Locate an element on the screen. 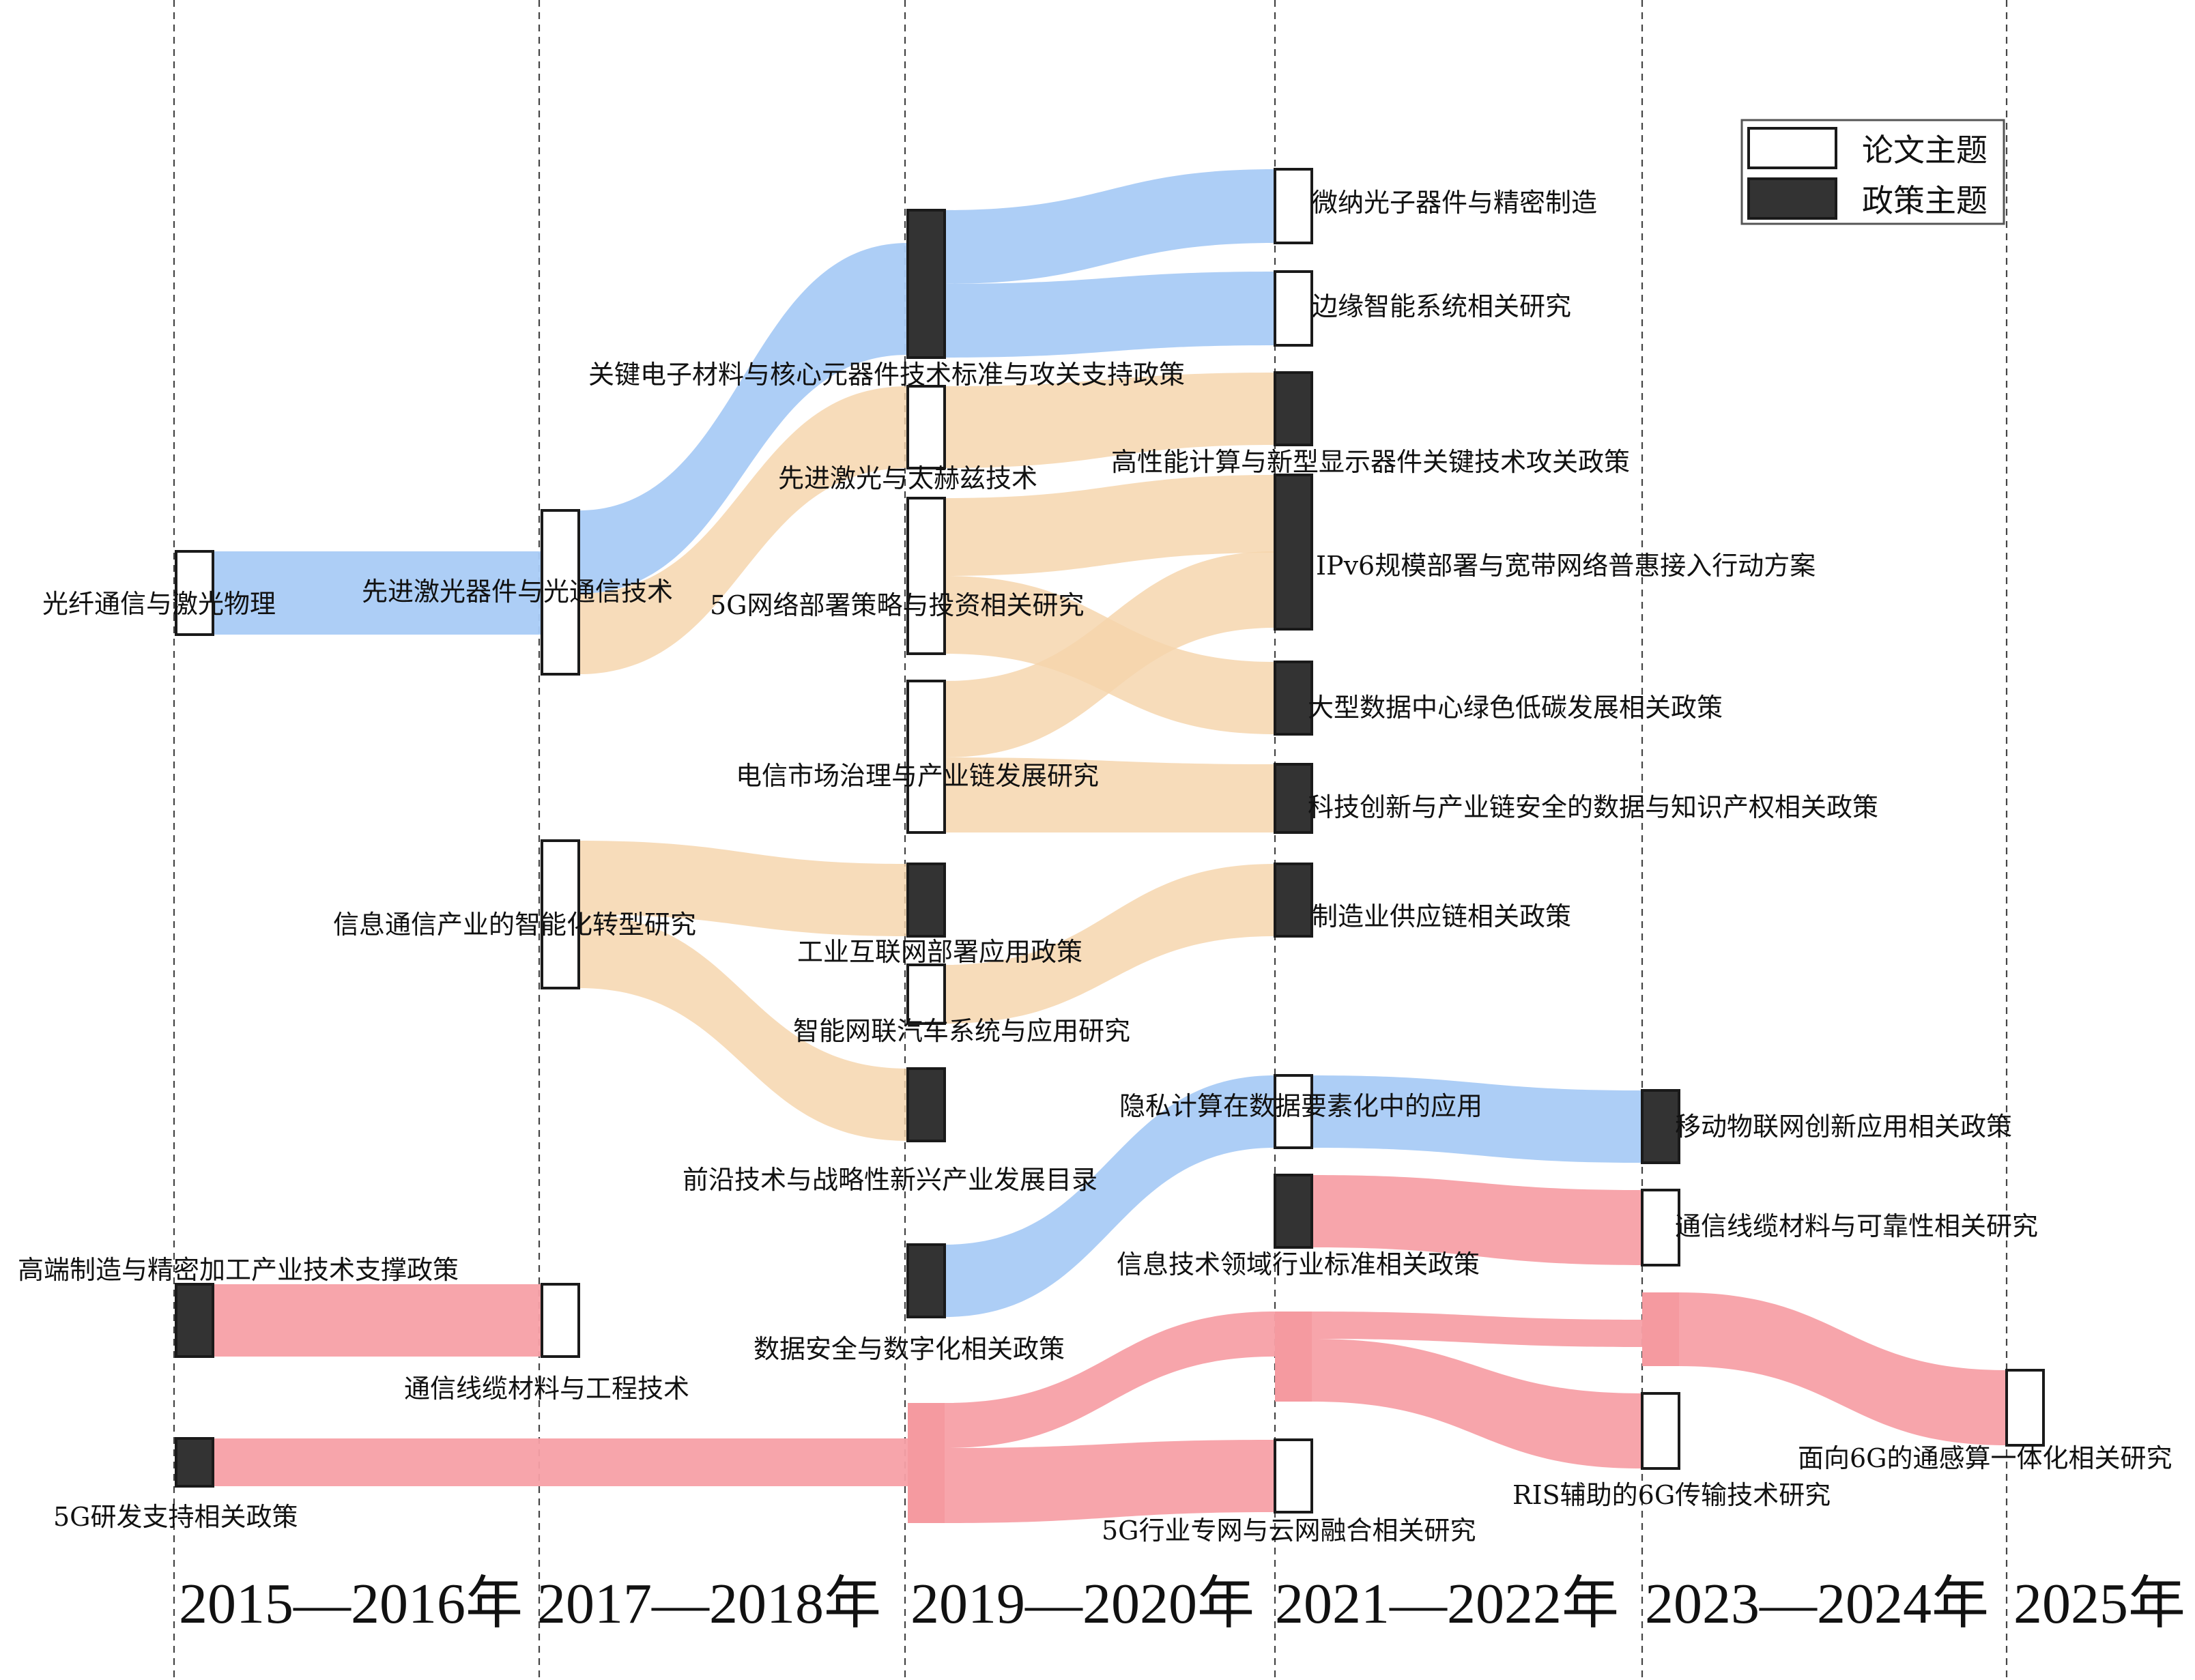  flow-n7-n16 is located at coordinates (1110, 315).